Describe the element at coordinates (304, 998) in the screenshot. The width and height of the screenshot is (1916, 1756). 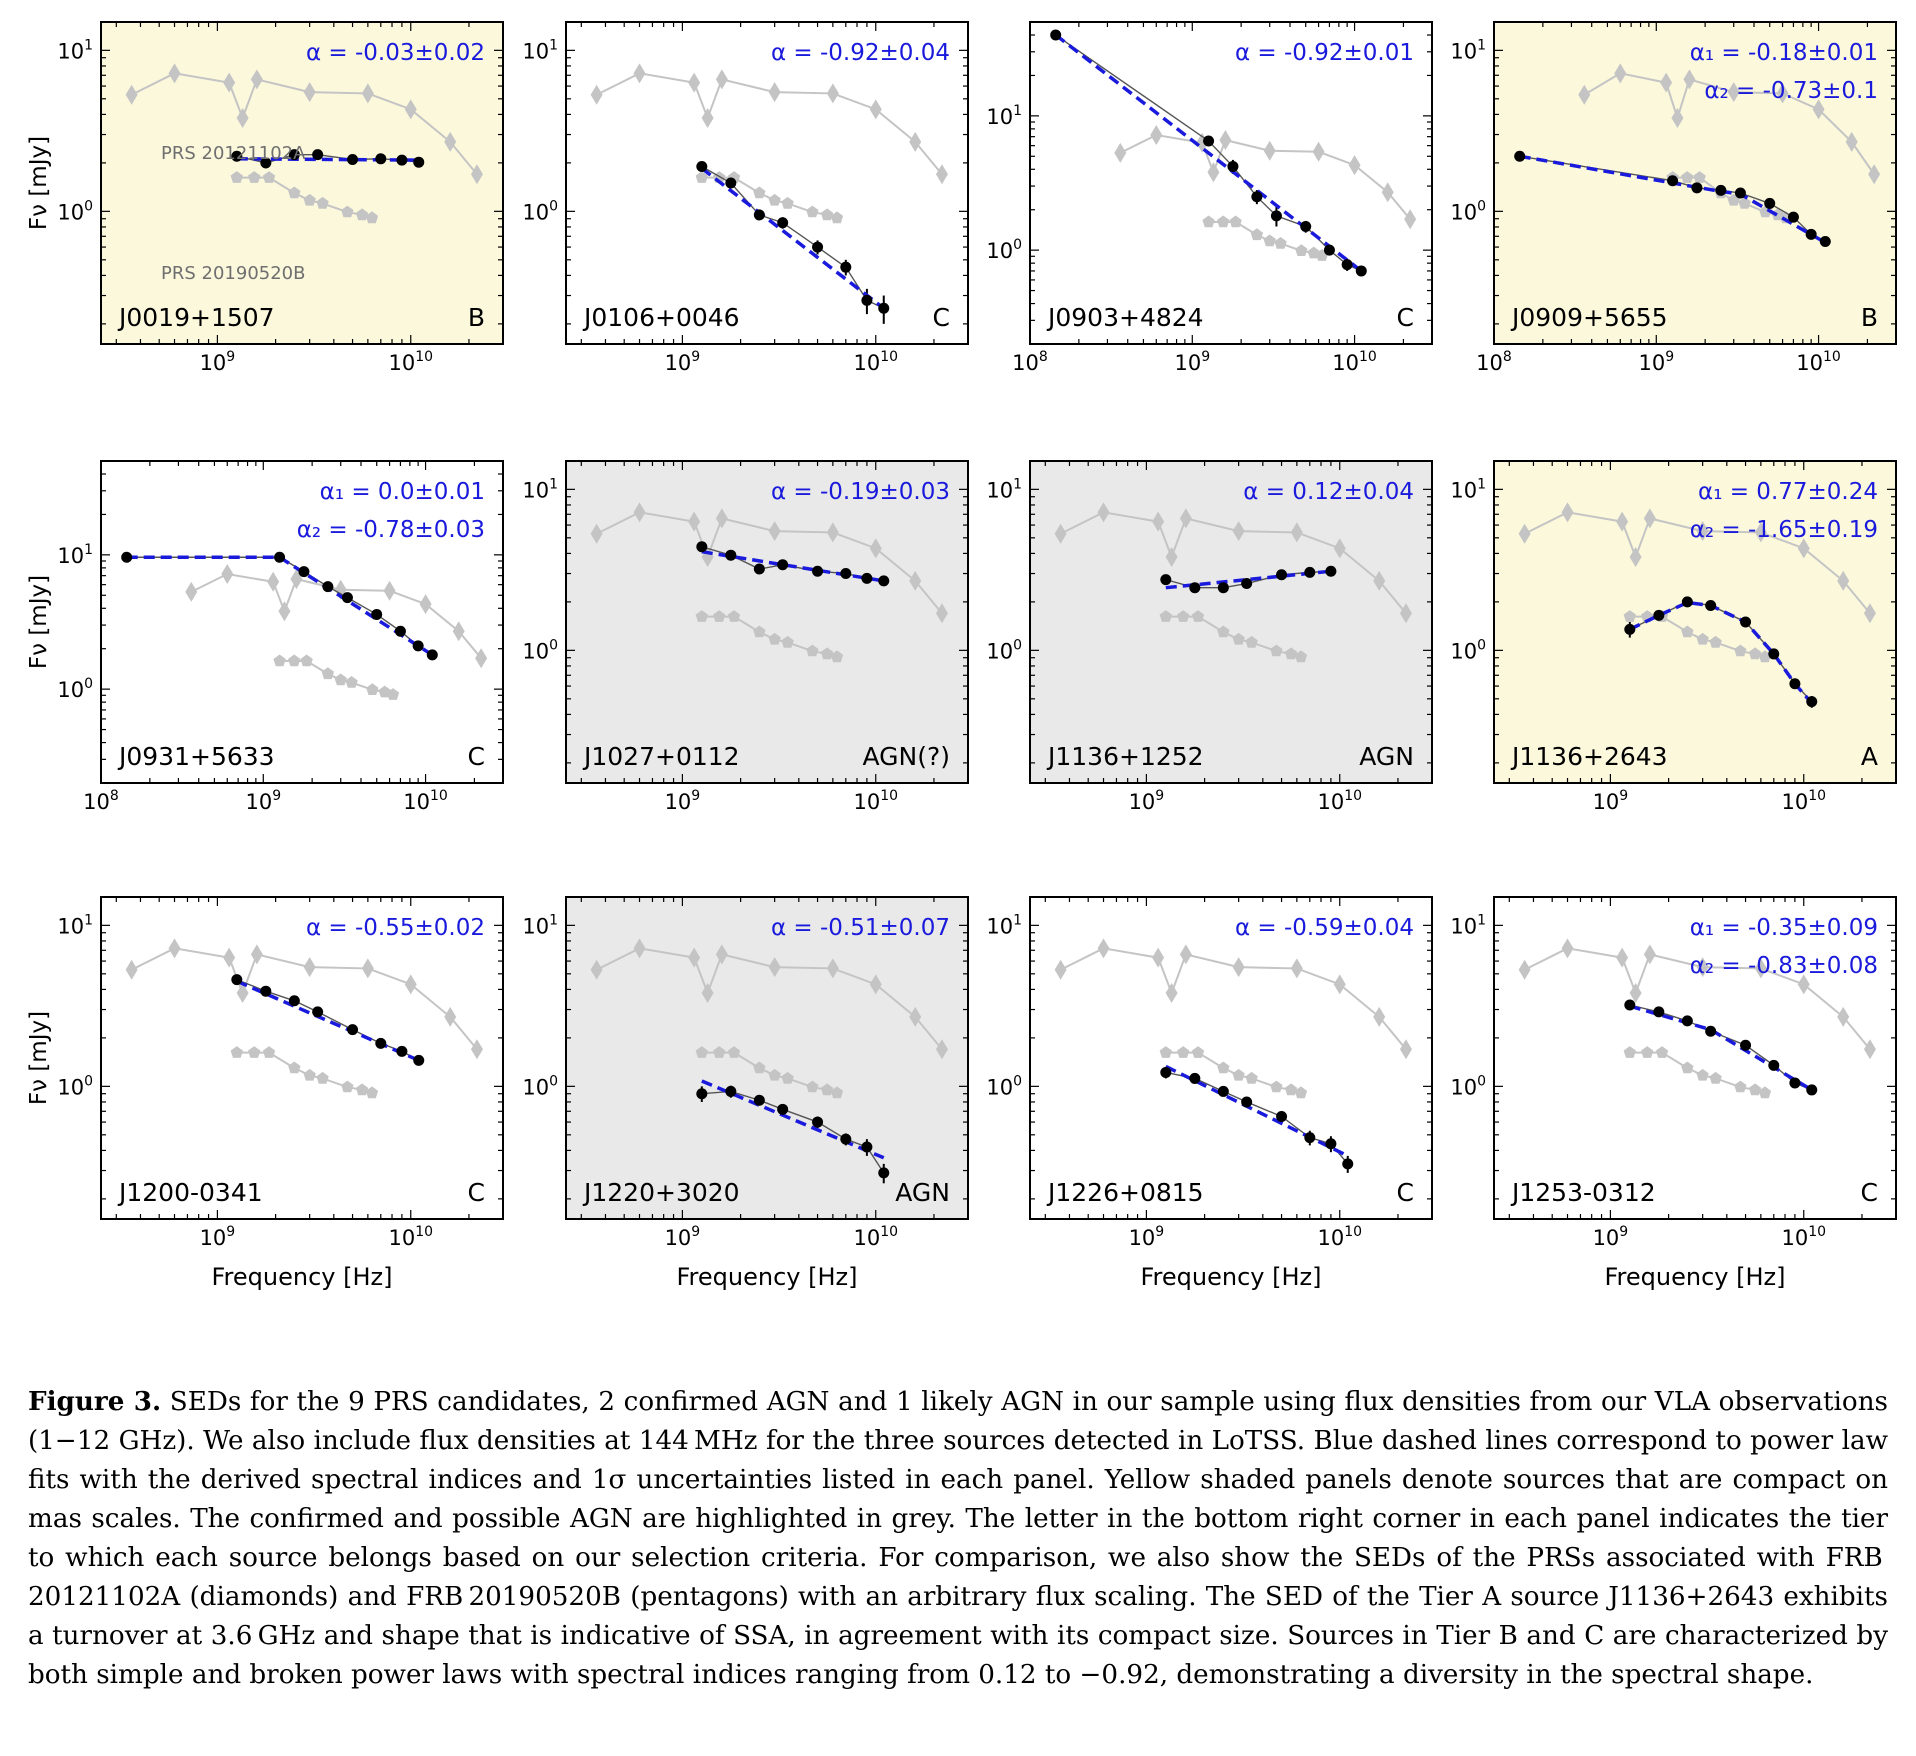
I see `ref-sed-frb20121102a-line` at that location.